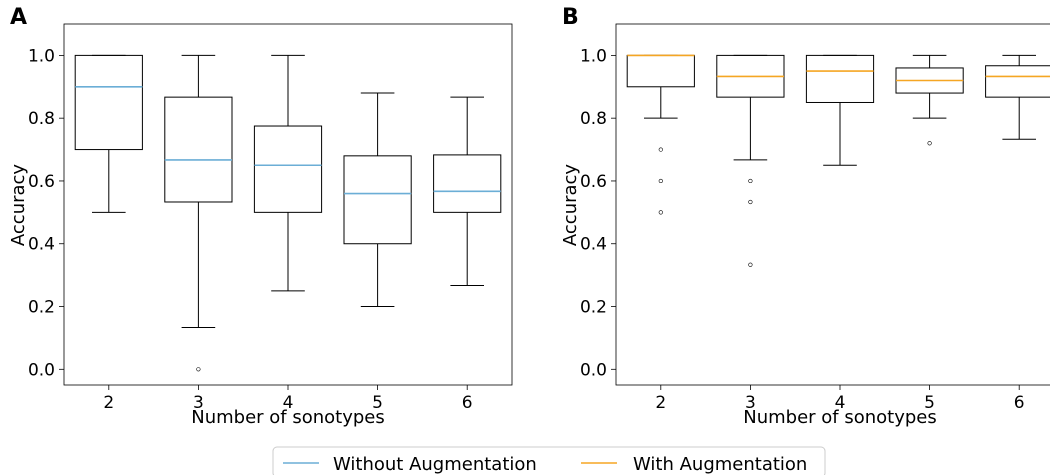 This screenshot has width=1050, height=475. I want to click on legend-label-with-augmentation: With Augmentation, so click(720, 464).